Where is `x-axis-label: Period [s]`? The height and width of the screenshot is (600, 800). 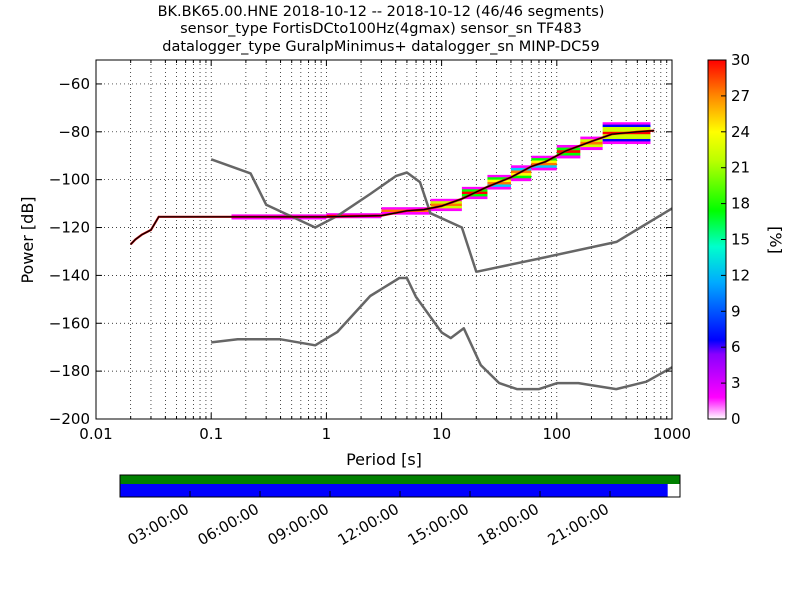 x-axis-label: Period [s] is located at coordinates (384, 459).